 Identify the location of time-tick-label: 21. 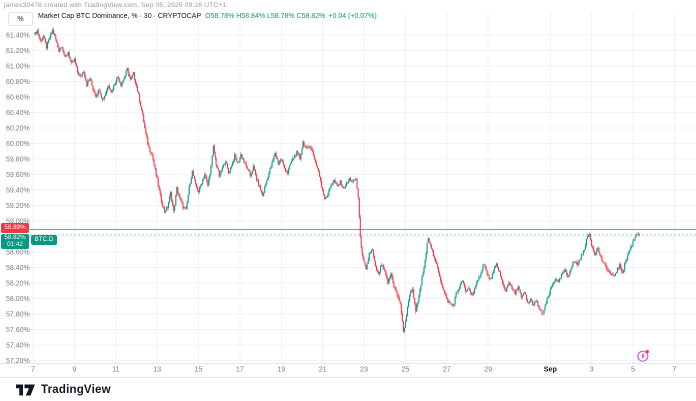
(323, 369).